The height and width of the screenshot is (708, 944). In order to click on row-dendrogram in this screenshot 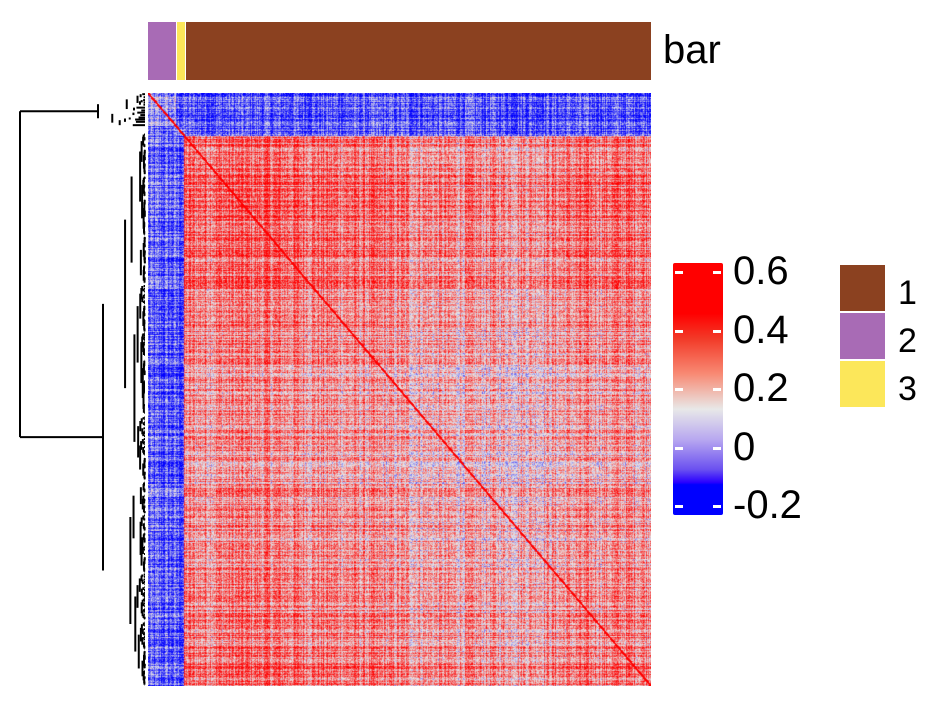, I will do `click(82, 389)`.